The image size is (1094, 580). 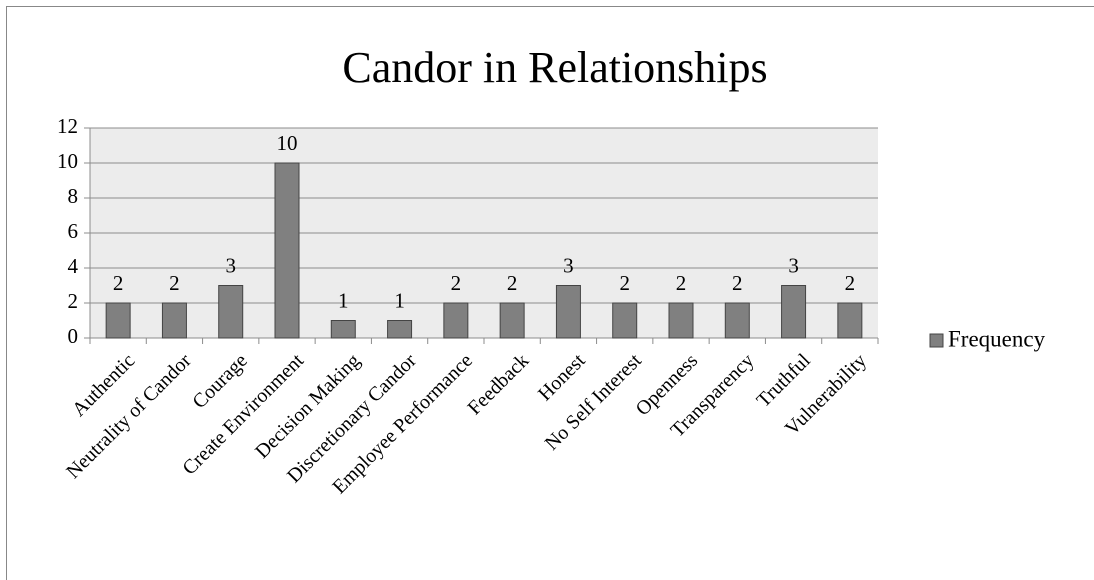 What do you see at coordinates (73, 196) in the screenshot?
I see `y-tick-label: 8` at bounding box center [73, 196].